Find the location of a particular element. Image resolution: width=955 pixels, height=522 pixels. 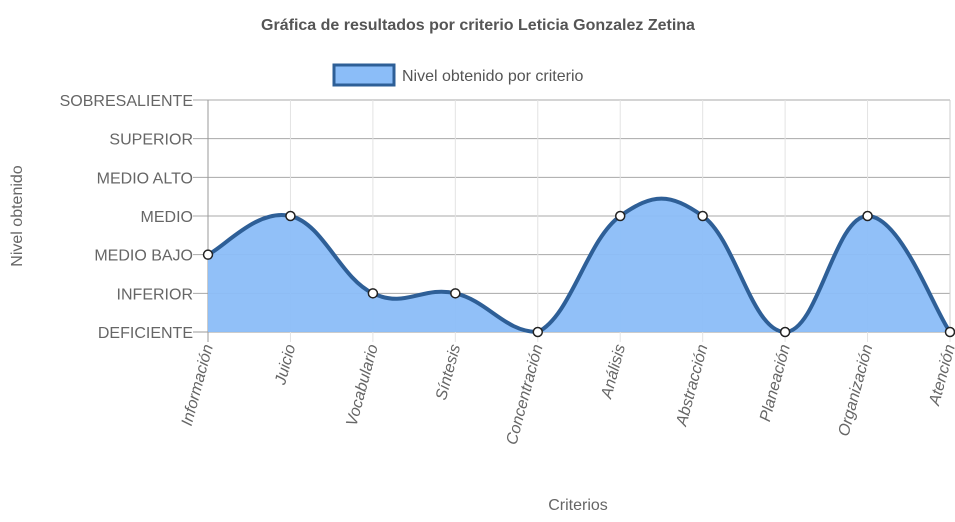

y-axis-label: Nivel obtenido is located at coordinates (17, 216).